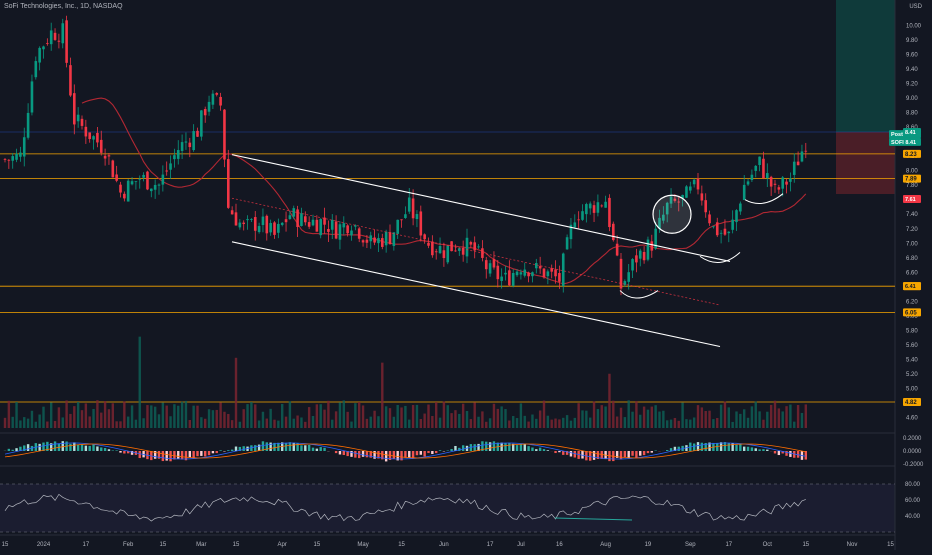 The image size is (932, 555). Describe the element at coordinates (44, 545) in the screenshot. I see `time-tick-label: 2024` at that location.